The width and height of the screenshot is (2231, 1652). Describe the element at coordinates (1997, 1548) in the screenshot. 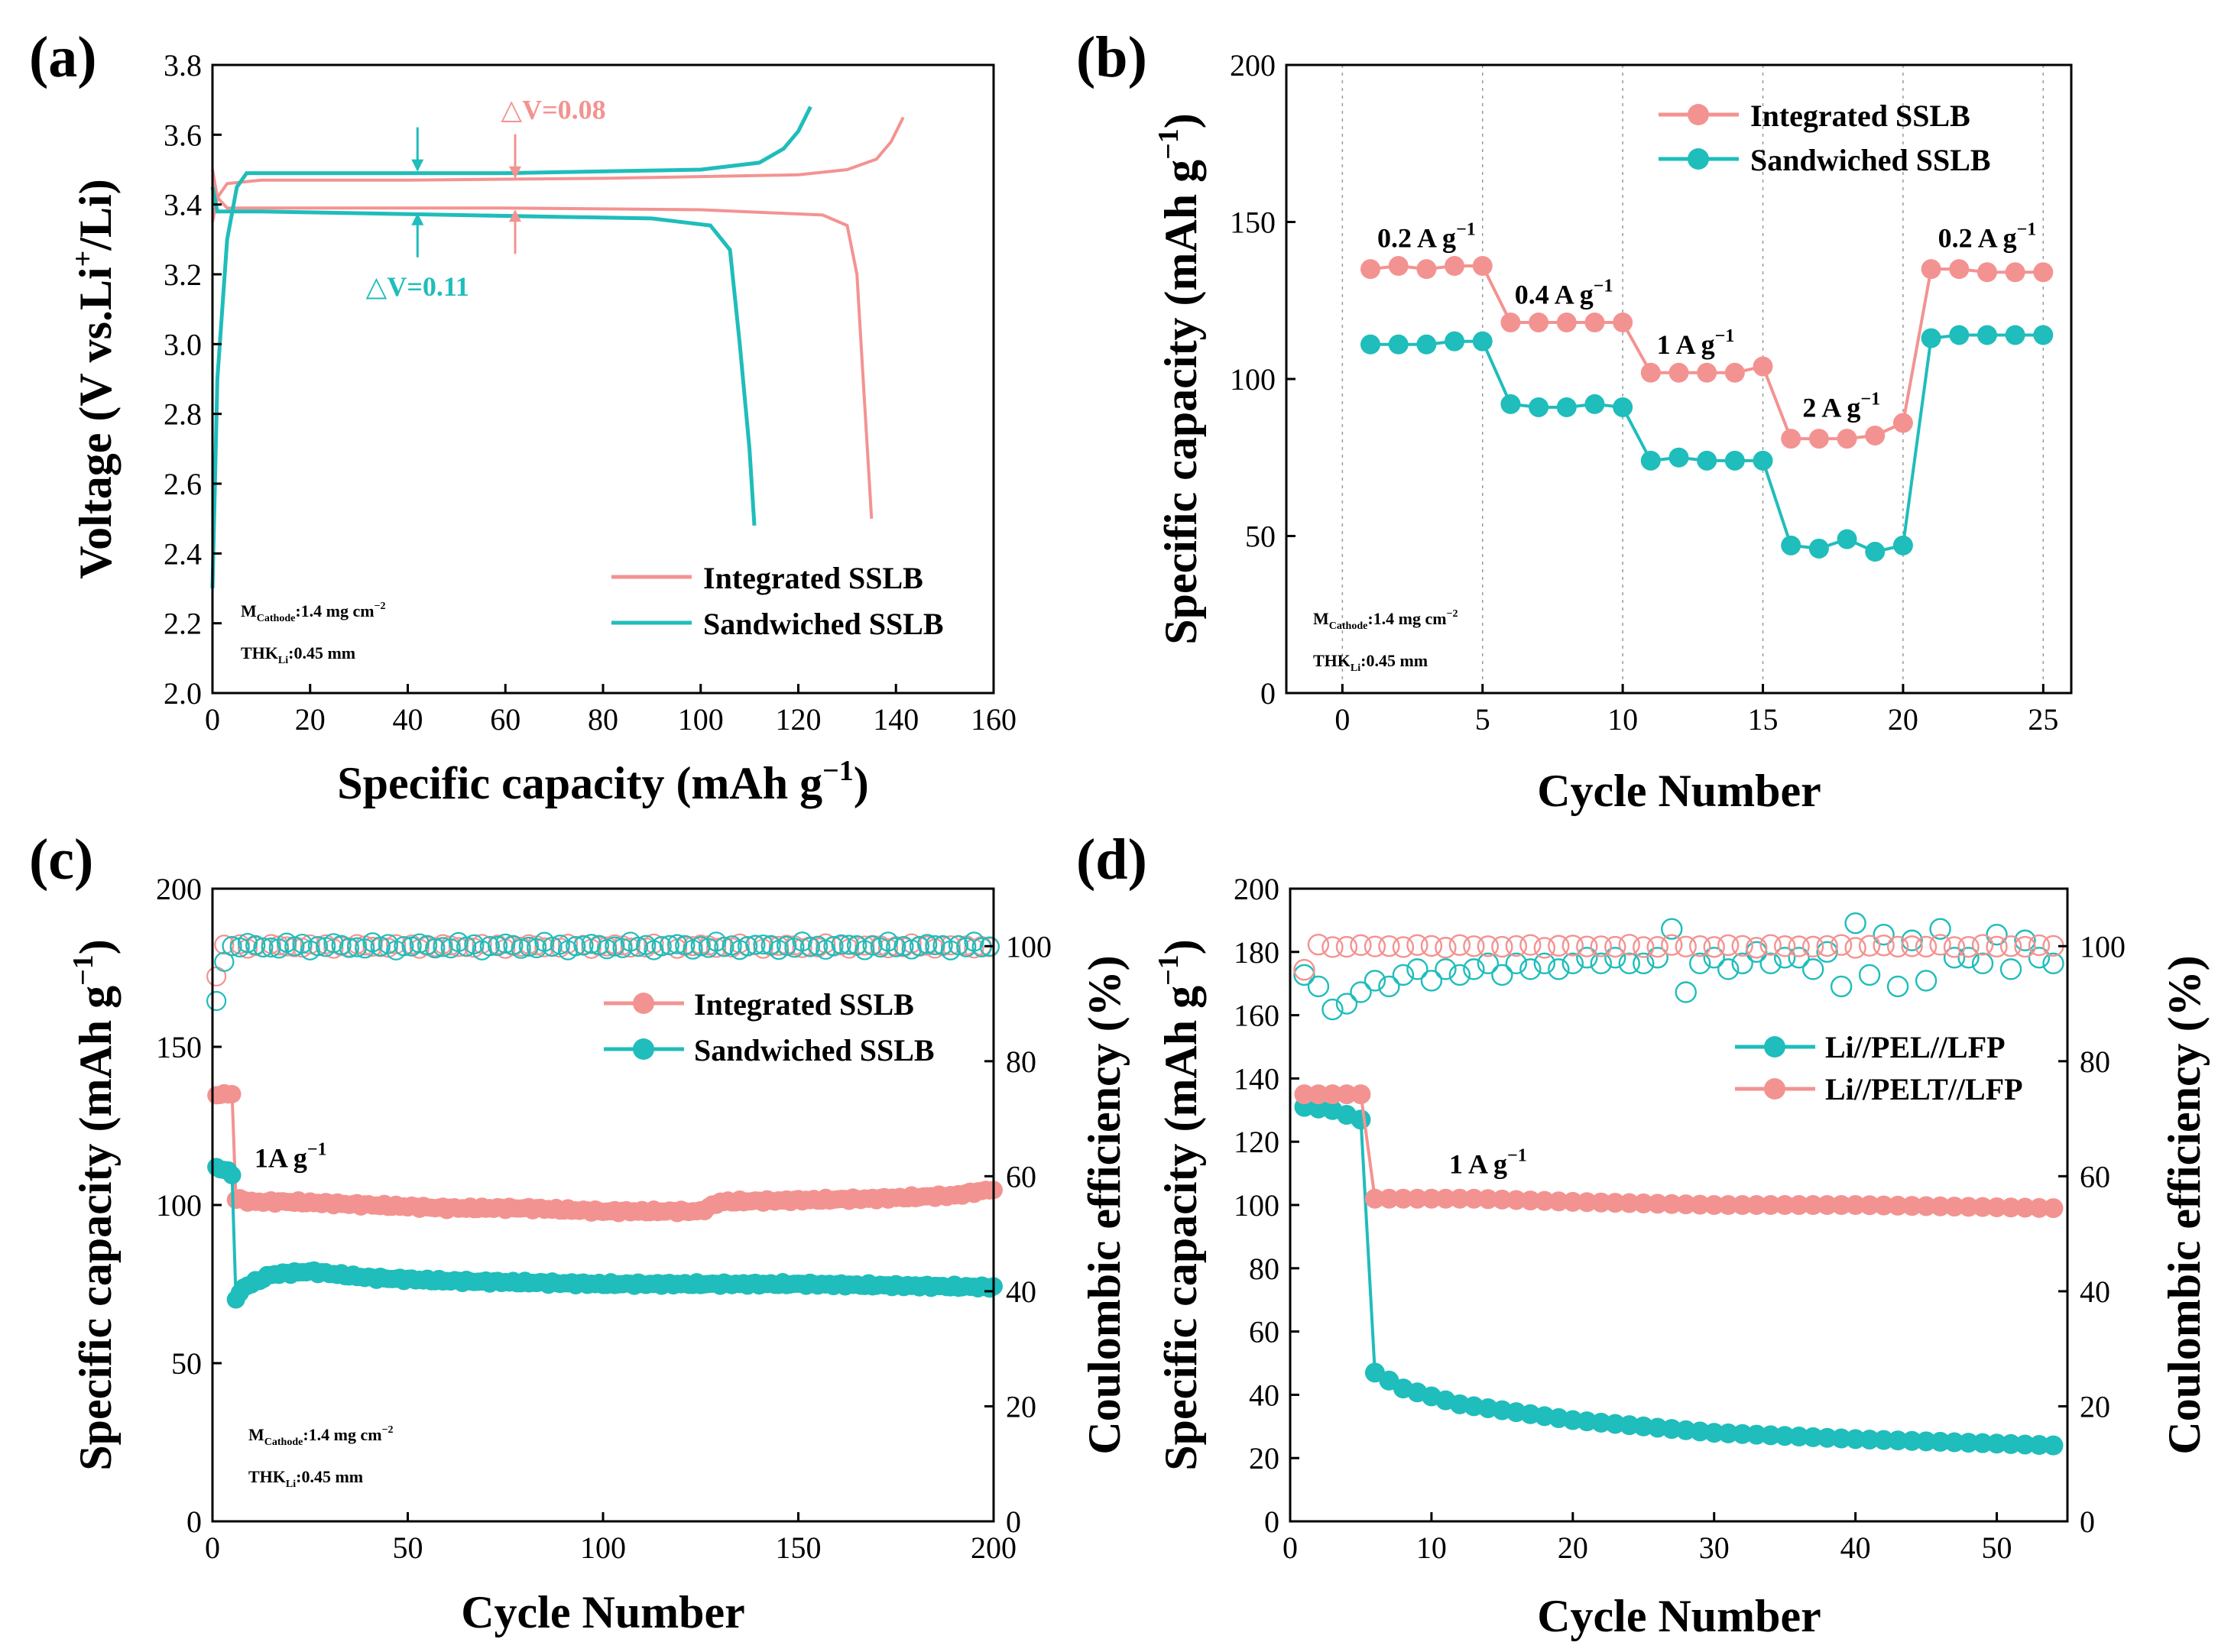

I see `x-tick-label: 50` at that location.